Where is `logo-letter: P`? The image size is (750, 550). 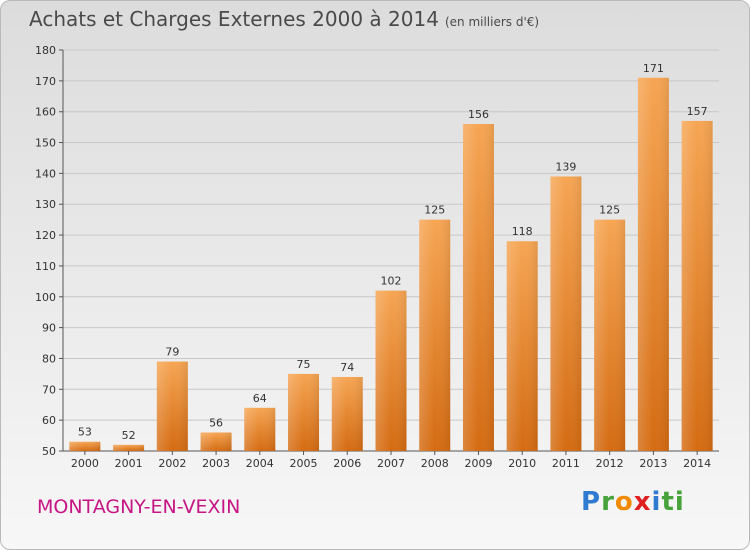
logo-letter: P is located at coordinates (591, 502).